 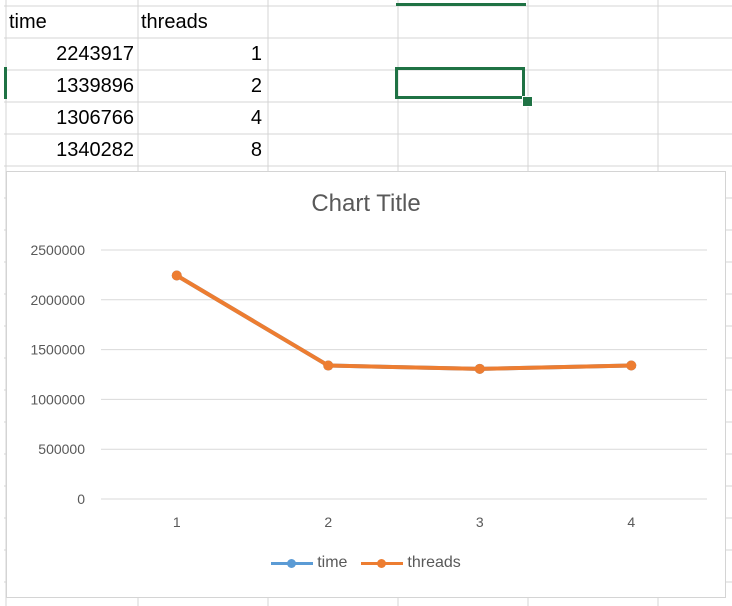 What do you see at coordinates (480, 522) in the screenshot?
I see `x-tick-label: 3` at bounding box center [480, 522].